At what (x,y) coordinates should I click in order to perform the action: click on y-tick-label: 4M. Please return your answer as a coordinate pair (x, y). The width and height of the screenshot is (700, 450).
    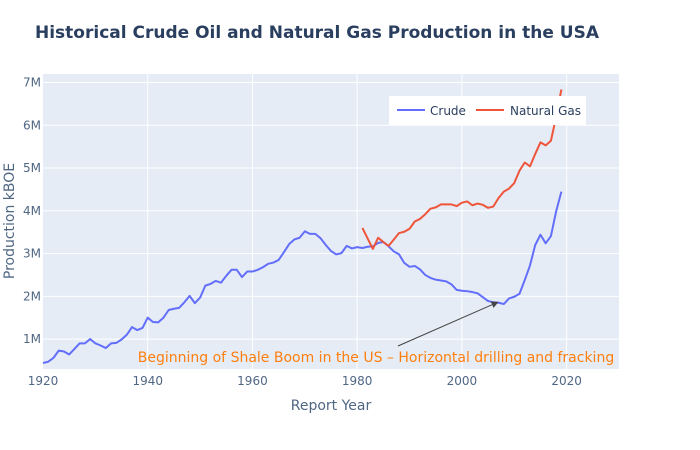
    Looking at the image, I should click on (32, 211).